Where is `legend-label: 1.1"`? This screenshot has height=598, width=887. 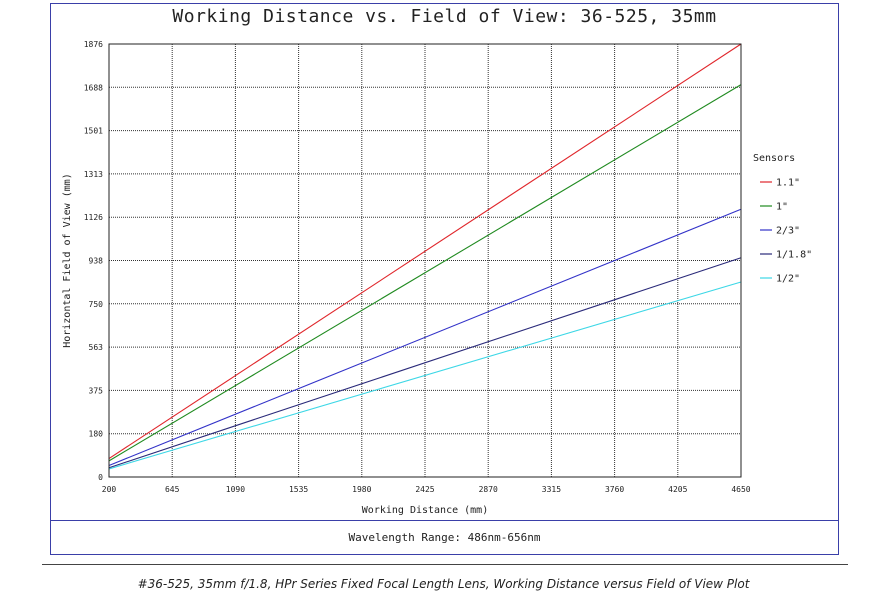 legend-label: 1.1" is located at coordinates (788, 183).